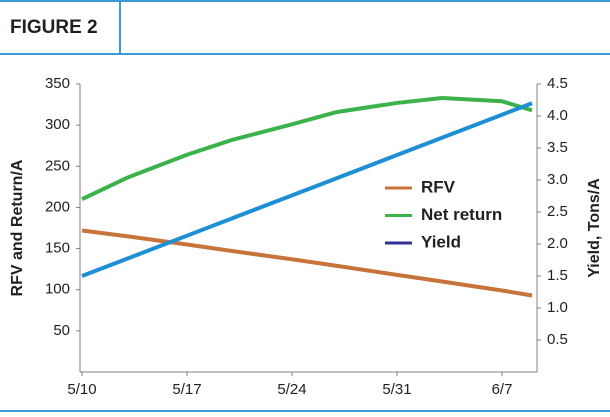 This screenshot has width=610, height=417. I want to click on y-tick-label: 250, so click(57, 165).